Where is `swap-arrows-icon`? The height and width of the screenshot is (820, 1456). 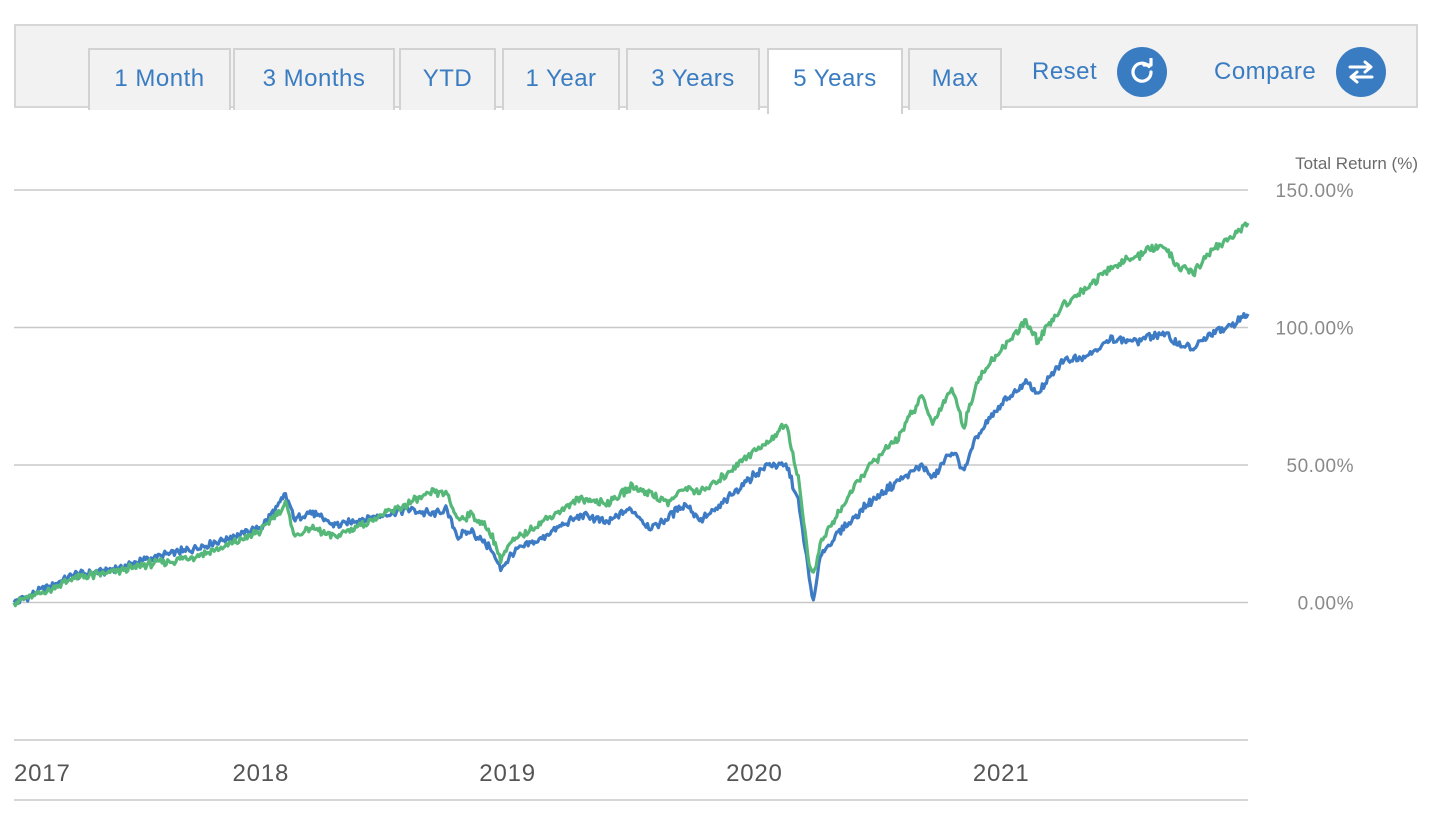
swap-arrows-icon is located at coordinates (1361, 72).